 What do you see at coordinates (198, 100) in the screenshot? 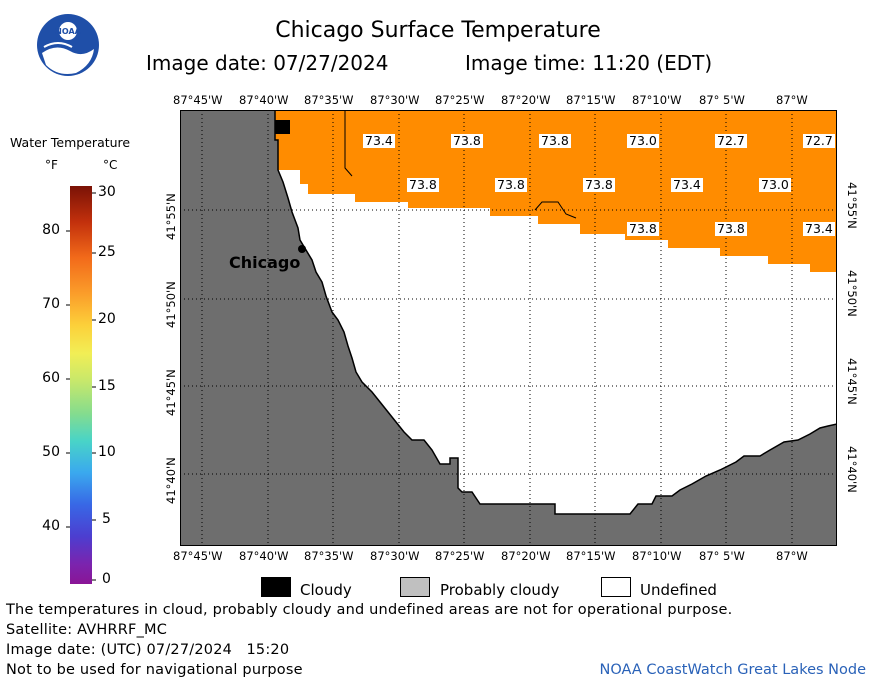
I see `longitude-label-top: 87°45'W` at bounding box center [198, 100].